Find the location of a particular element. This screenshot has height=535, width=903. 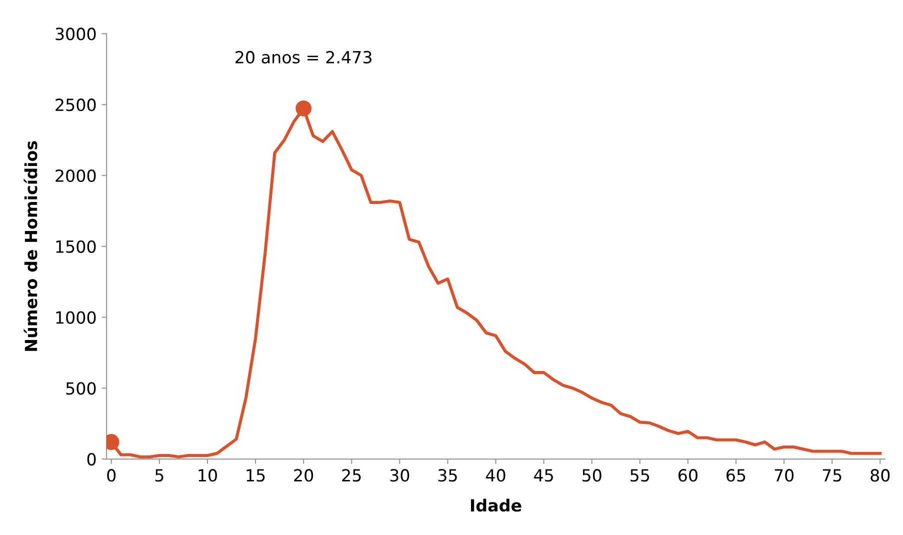

y-tick-label: 1000 is located at coordinates (76, 317).